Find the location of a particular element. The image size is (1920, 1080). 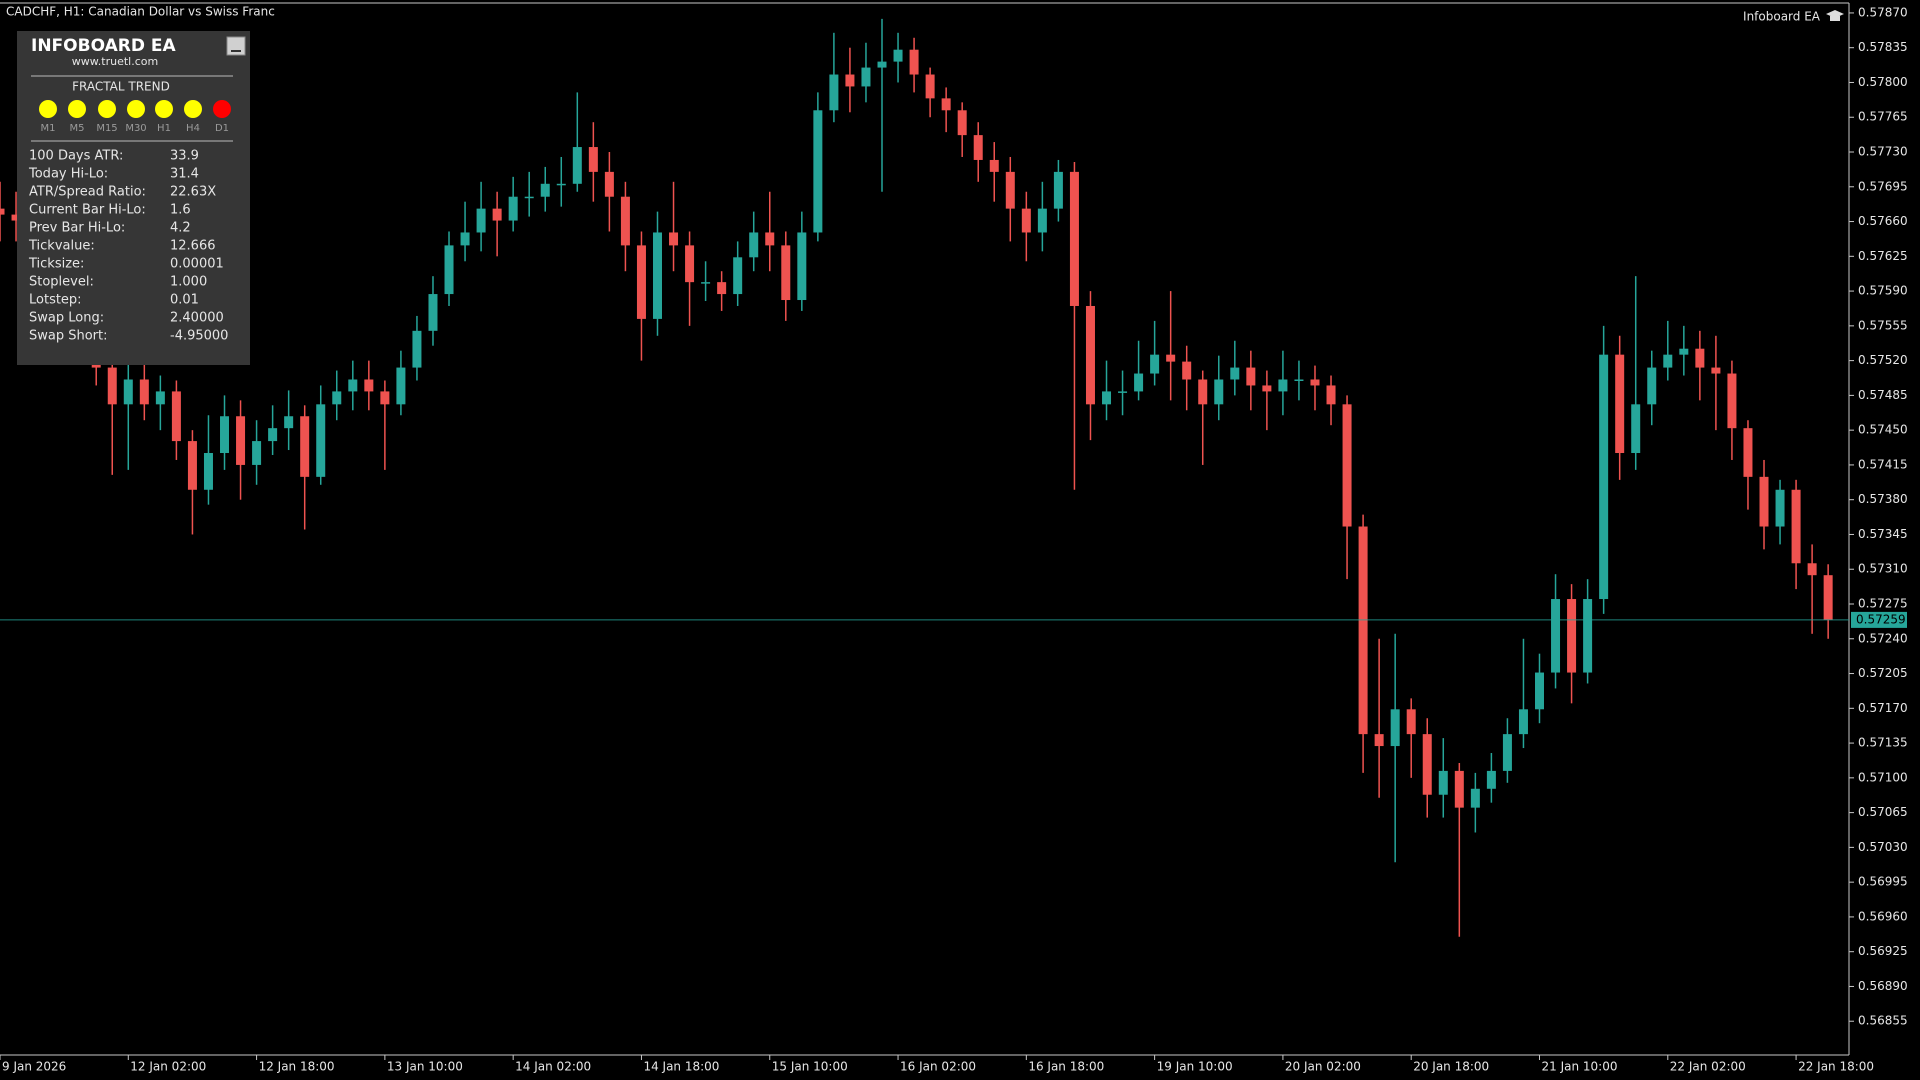

trend-timeframe: M15 is located at coordinates (106, 128).